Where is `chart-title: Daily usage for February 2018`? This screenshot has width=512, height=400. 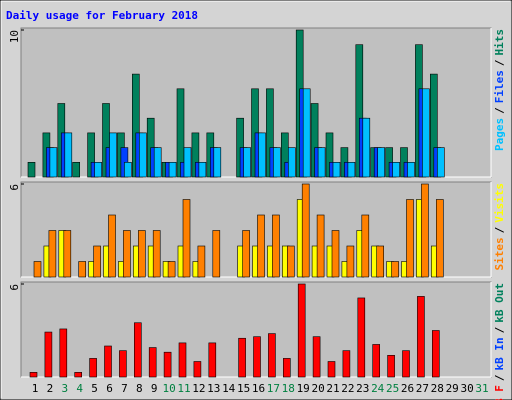
chart-title: Daily usage for February 2018 is located at coordinates (102, 15).